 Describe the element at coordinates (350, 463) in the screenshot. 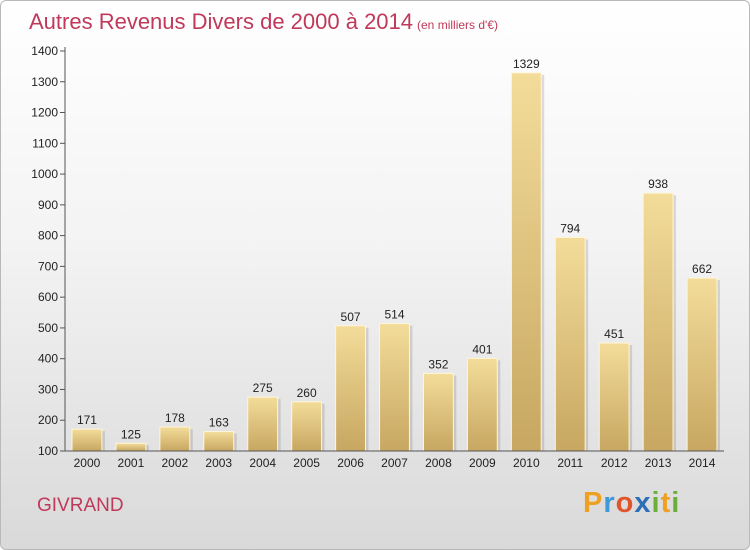

I see `x-tick-label-2006: 2006` at that location.